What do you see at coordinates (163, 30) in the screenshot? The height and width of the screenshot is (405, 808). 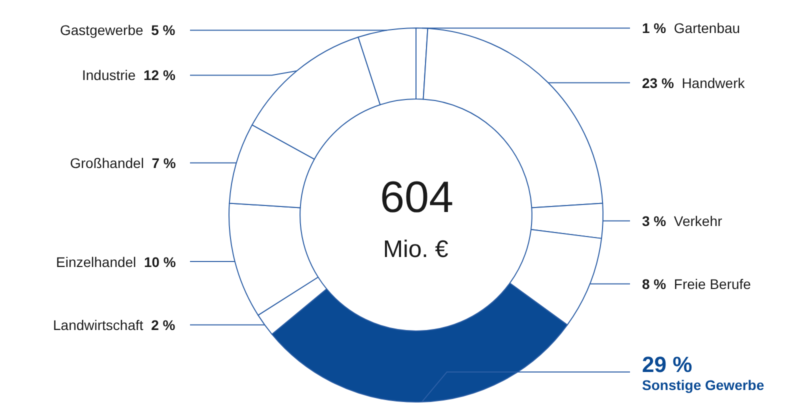 I see `data-label: 5 %` at bounding box center [163, 30].